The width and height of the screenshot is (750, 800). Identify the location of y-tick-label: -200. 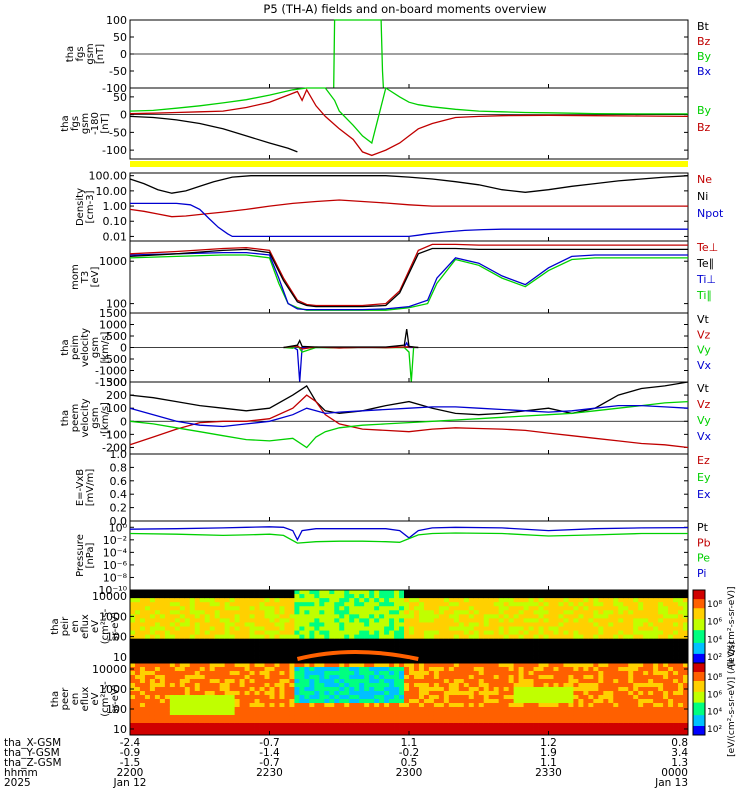
(114, 447).